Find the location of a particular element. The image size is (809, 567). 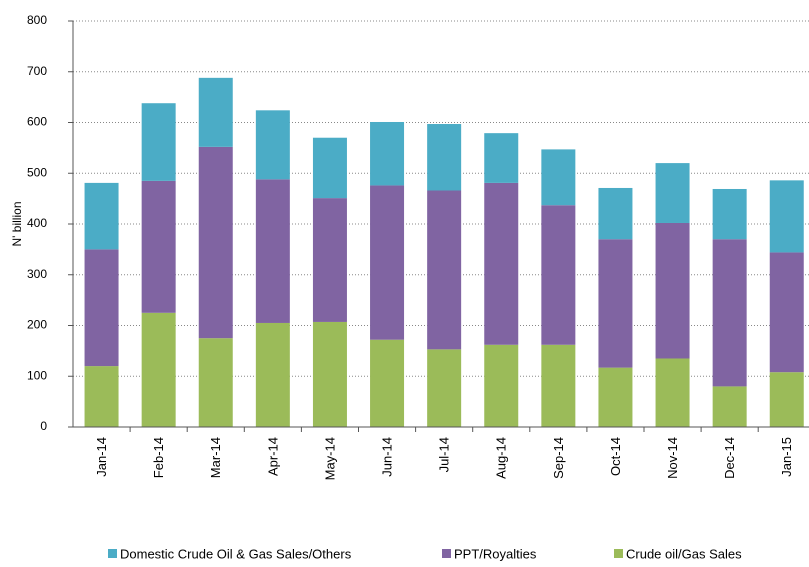

legend-label: PPT/Royalties is located at coordinates (495, 553).